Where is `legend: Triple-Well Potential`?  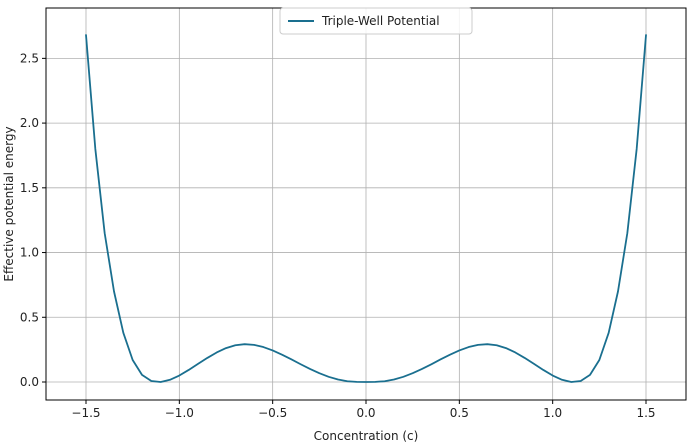
legend: Triple-Well Potential is located at coordinates (376, 21).